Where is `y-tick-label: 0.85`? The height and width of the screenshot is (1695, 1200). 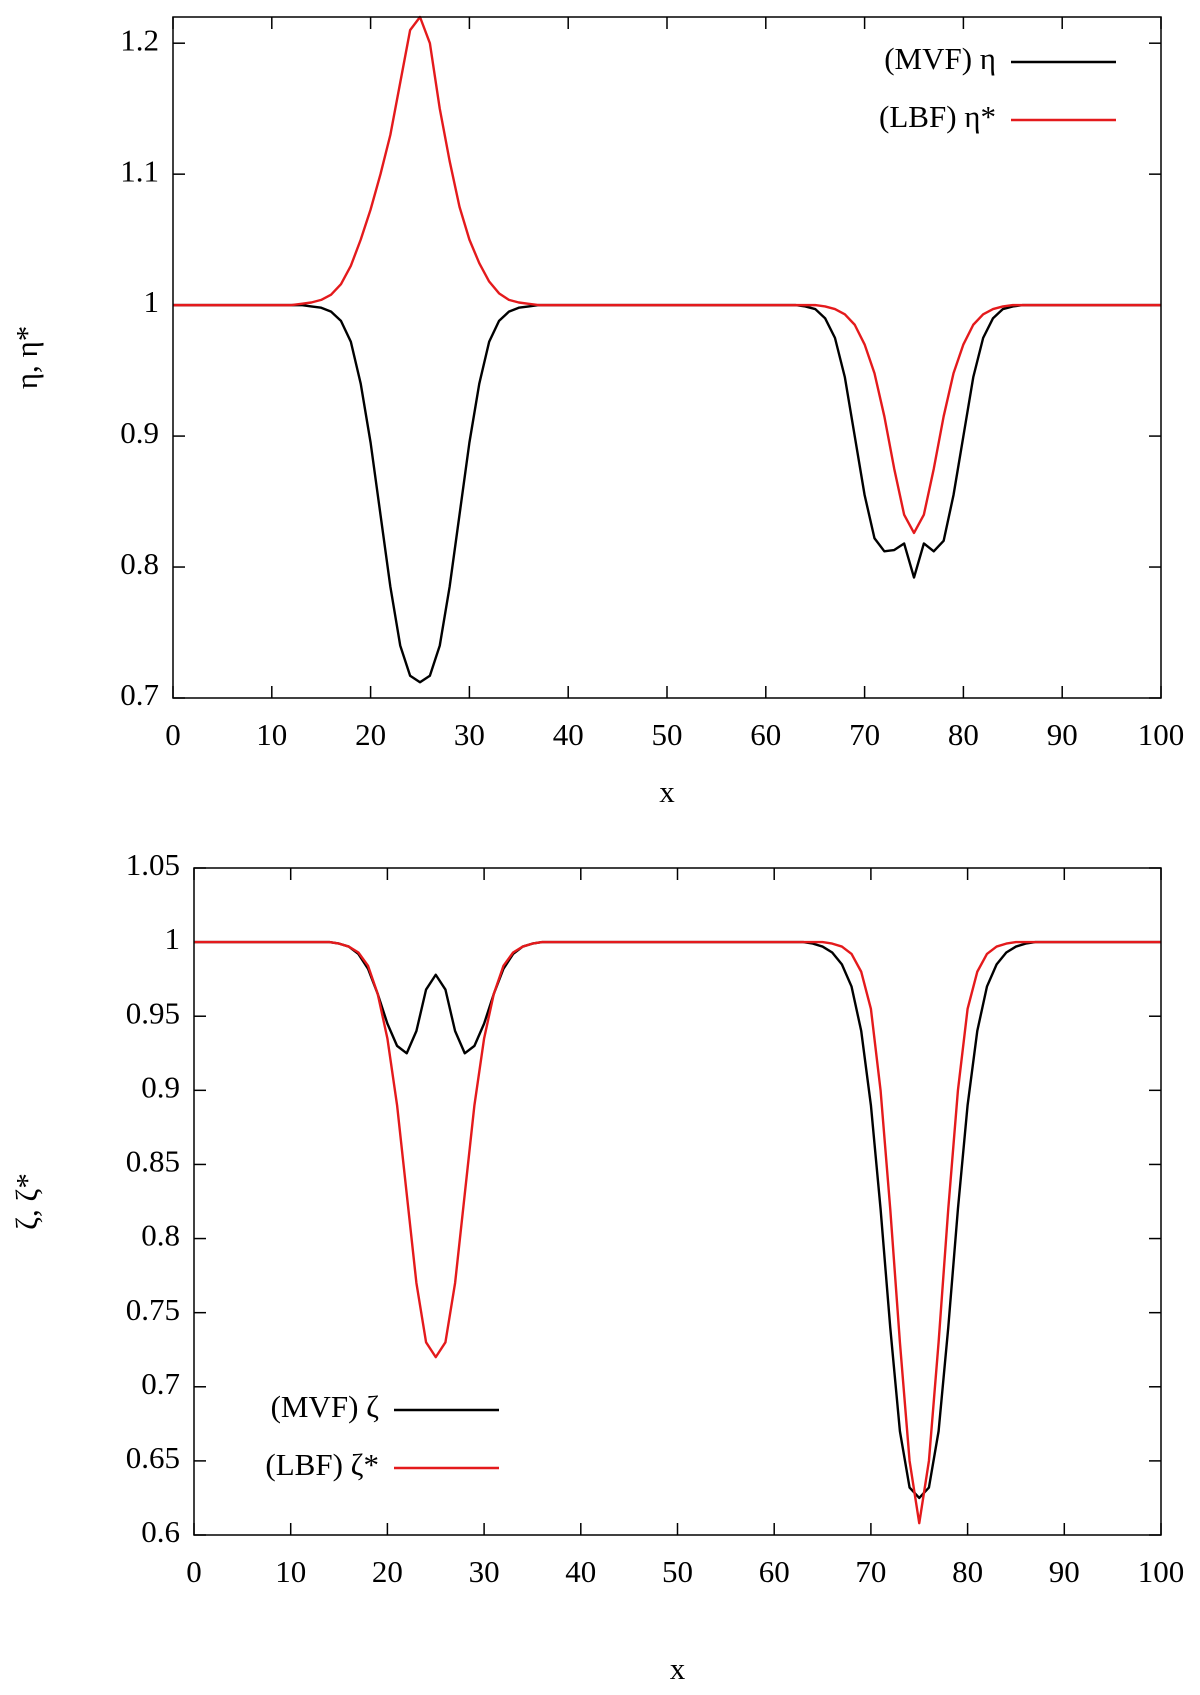 y-tick-label: 0.85 is located at coordinates (153, 1161).